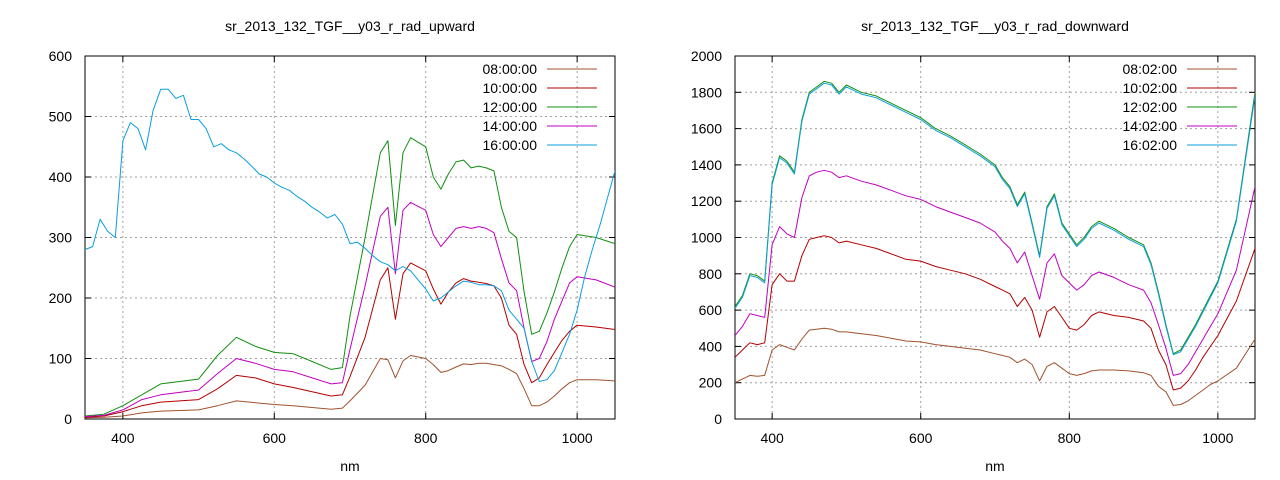 This screenshot has width=1280, height=480. What do you see at coordinates (706, 201) in the screenshot?
I see `y-tick-label: 1200` at bounding box center [706, 201].